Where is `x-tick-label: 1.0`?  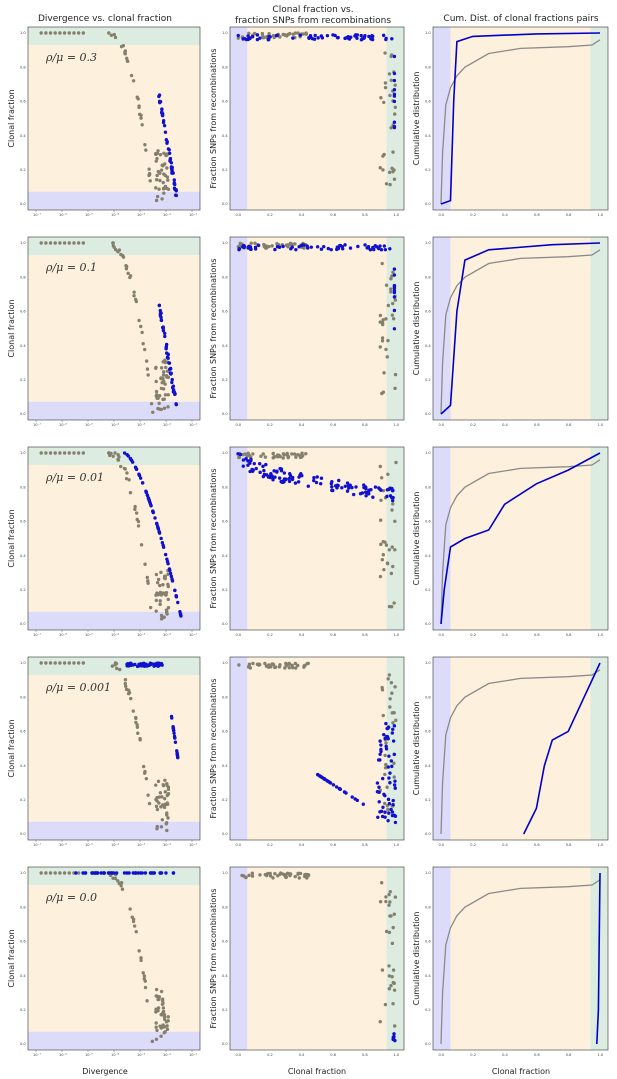 x-tick-label: 1.0 is located at coordinates (397, 1055).